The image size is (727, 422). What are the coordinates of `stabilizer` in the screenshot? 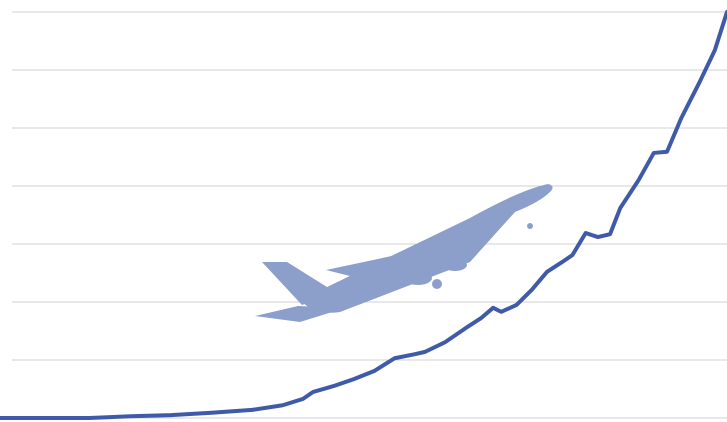 It's located at (300, 314).